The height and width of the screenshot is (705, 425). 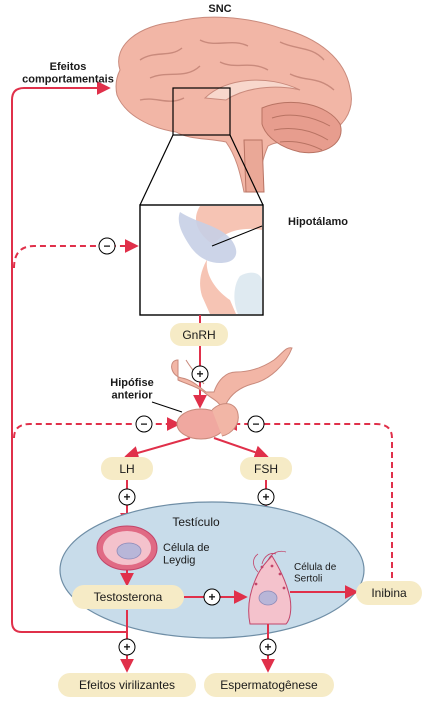 I want to click on minus-sign-pituitary-right: −, so click(x=256, y=424).